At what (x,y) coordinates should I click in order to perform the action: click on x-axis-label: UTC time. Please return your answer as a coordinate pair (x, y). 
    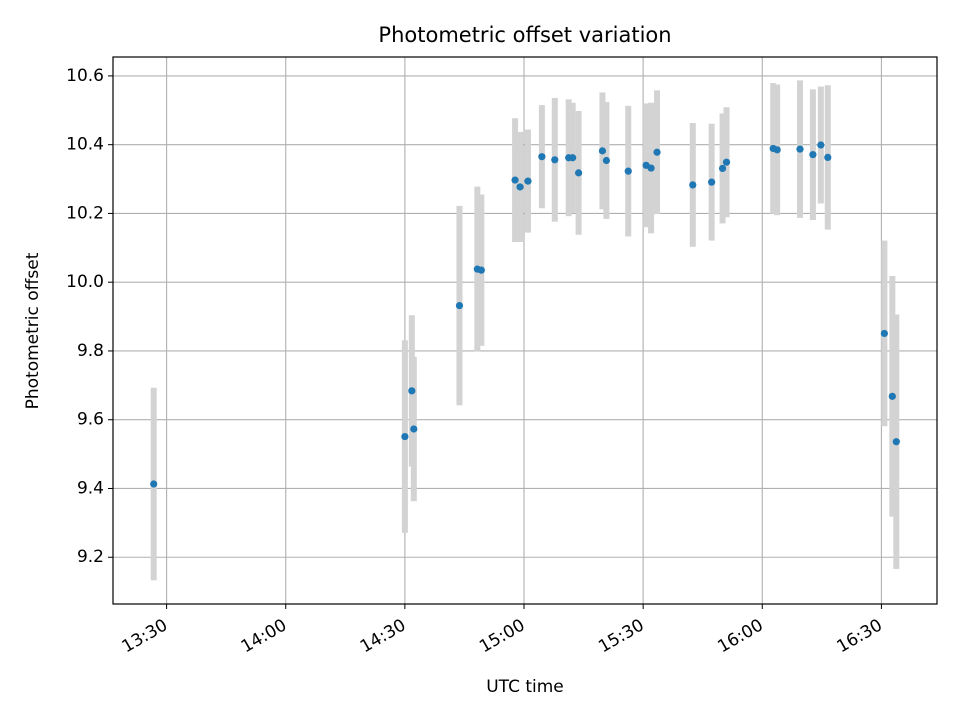
    Looking at the image, I should click on (525, 687).